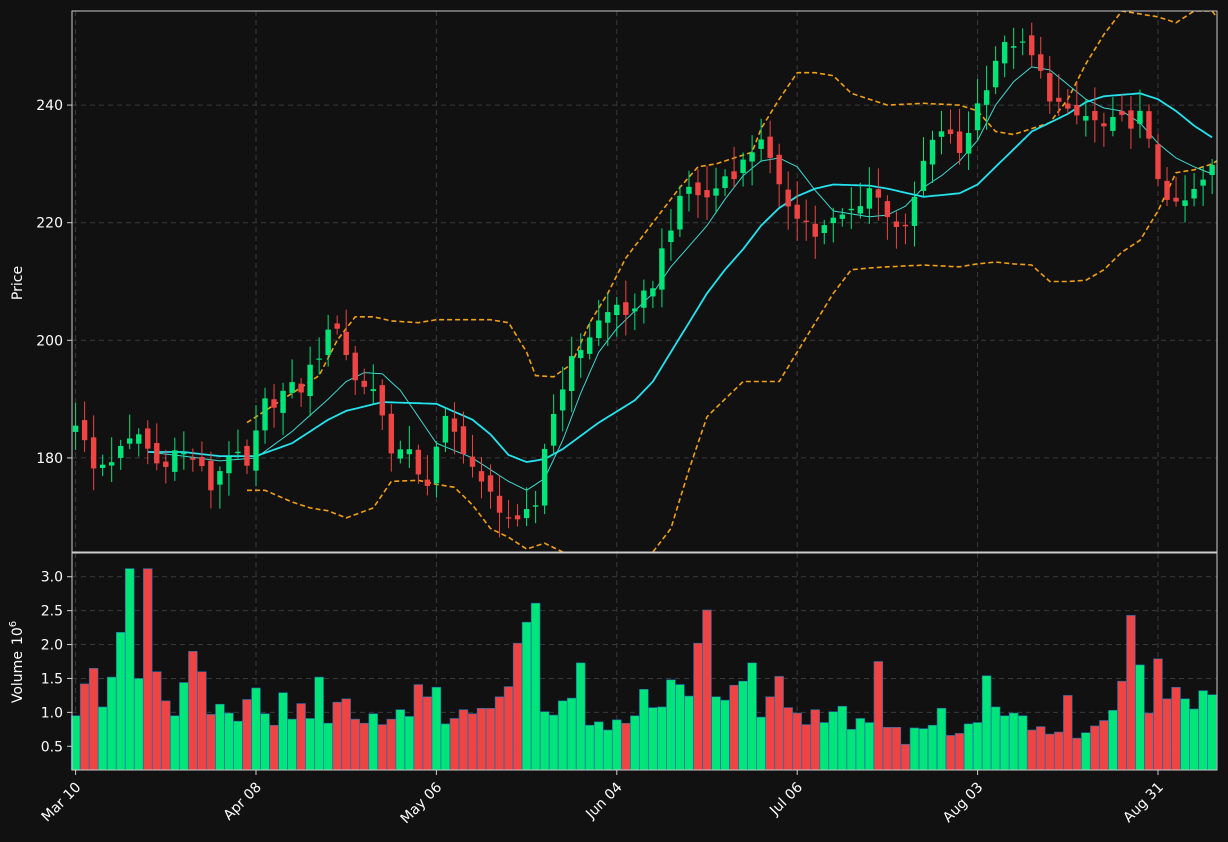 The width and height of the screenshot is (1228, 842). What do you see at coordinates (49, 341) in the screenshot?
I see `price-tick-label: 200` at bounding box center [49, 341].